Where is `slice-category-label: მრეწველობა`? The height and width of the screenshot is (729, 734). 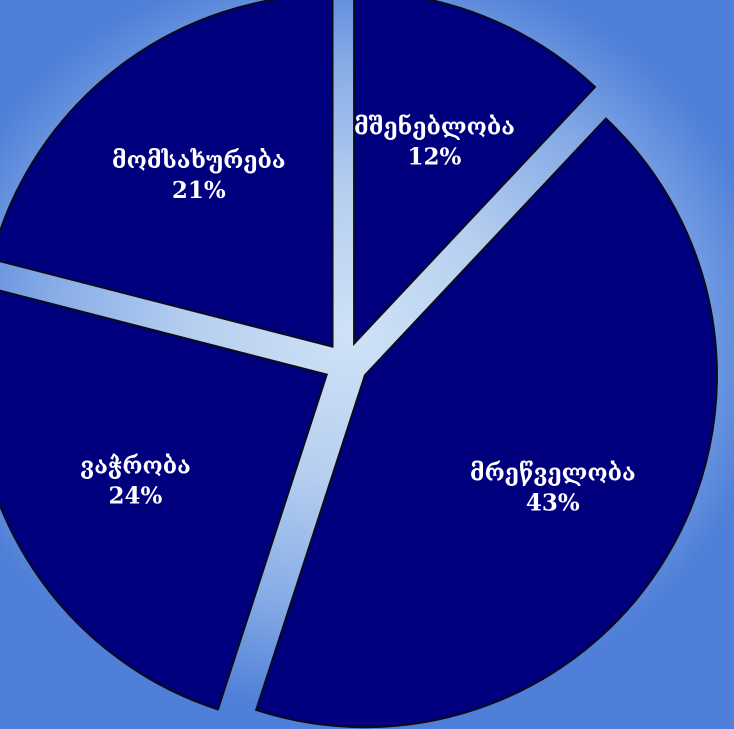
slice-category-label: მრეწველობა is located at coordinates (553, 472).